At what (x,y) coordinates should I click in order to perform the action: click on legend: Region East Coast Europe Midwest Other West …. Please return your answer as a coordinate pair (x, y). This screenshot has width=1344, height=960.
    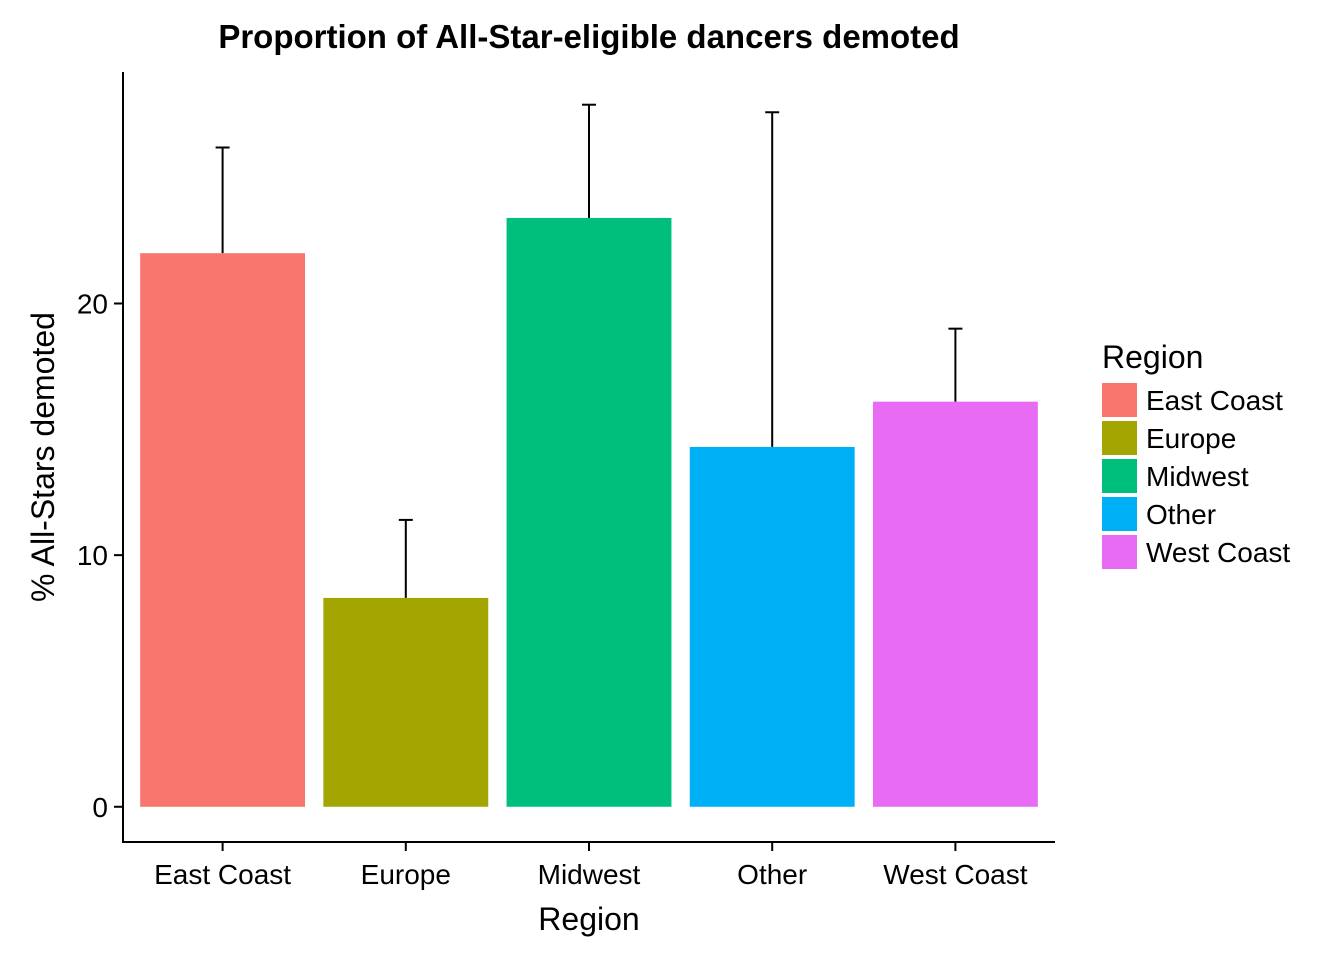
    Looking at the image, I should click on (1196, 454).